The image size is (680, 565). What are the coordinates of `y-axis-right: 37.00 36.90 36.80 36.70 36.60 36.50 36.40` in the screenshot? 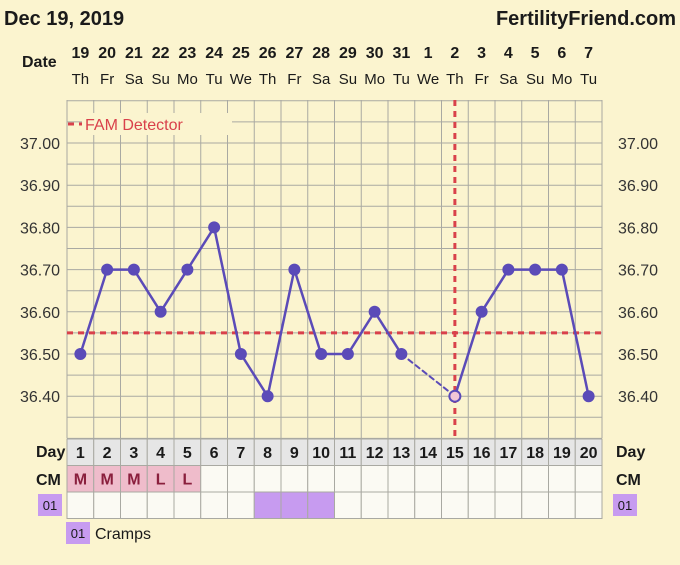 It's located at (638, 271).